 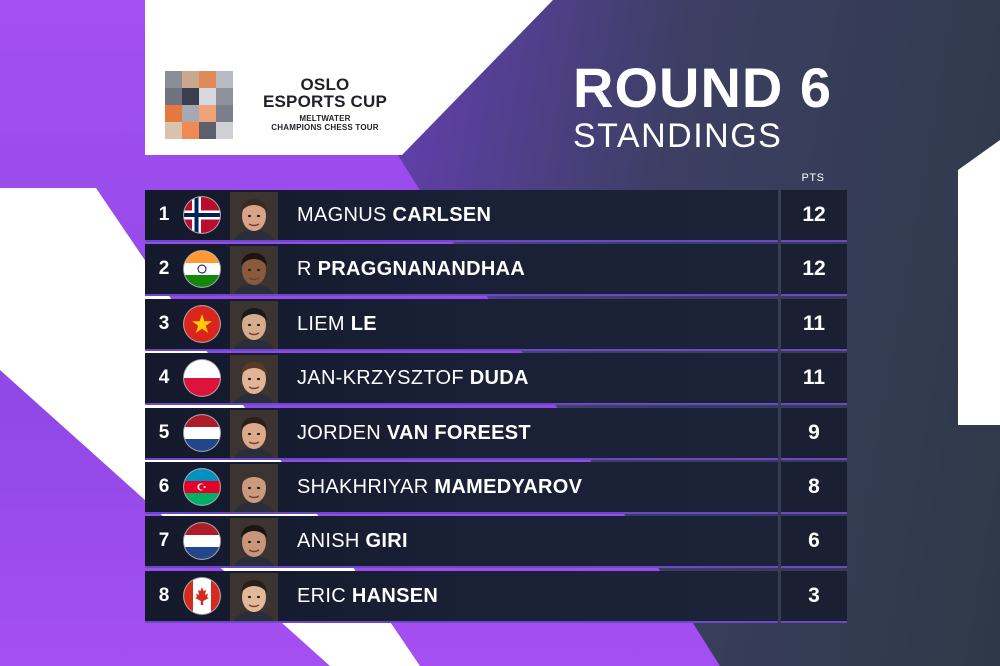 What do you see at coordinates (321, 595) in the screenshot?
I see `player-first-name: ERIC` at bounding box center [321, 595].